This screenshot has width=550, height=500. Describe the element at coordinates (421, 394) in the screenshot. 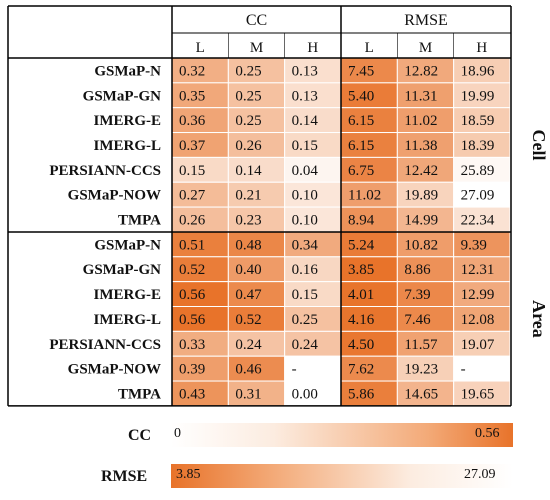

I see `cell-value: 14.65` at that location.